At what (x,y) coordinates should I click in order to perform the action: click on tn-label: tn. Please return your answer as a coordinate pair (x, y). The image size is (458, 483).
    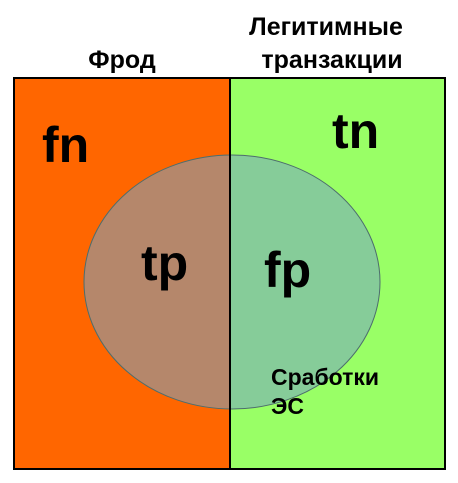
    Looking at the image, I should click on (355, 131).